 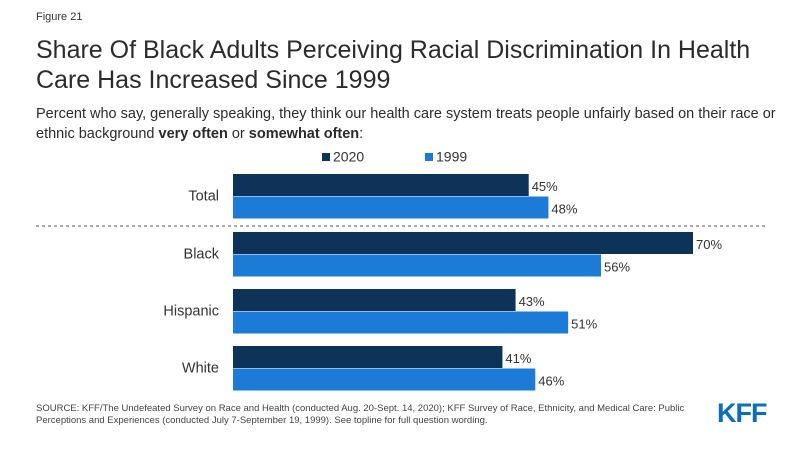 What do you see at coordinates (709, 244) in the screenshot?
I see `data-label-black-2020: 70%` at bounding box center [709, 244].